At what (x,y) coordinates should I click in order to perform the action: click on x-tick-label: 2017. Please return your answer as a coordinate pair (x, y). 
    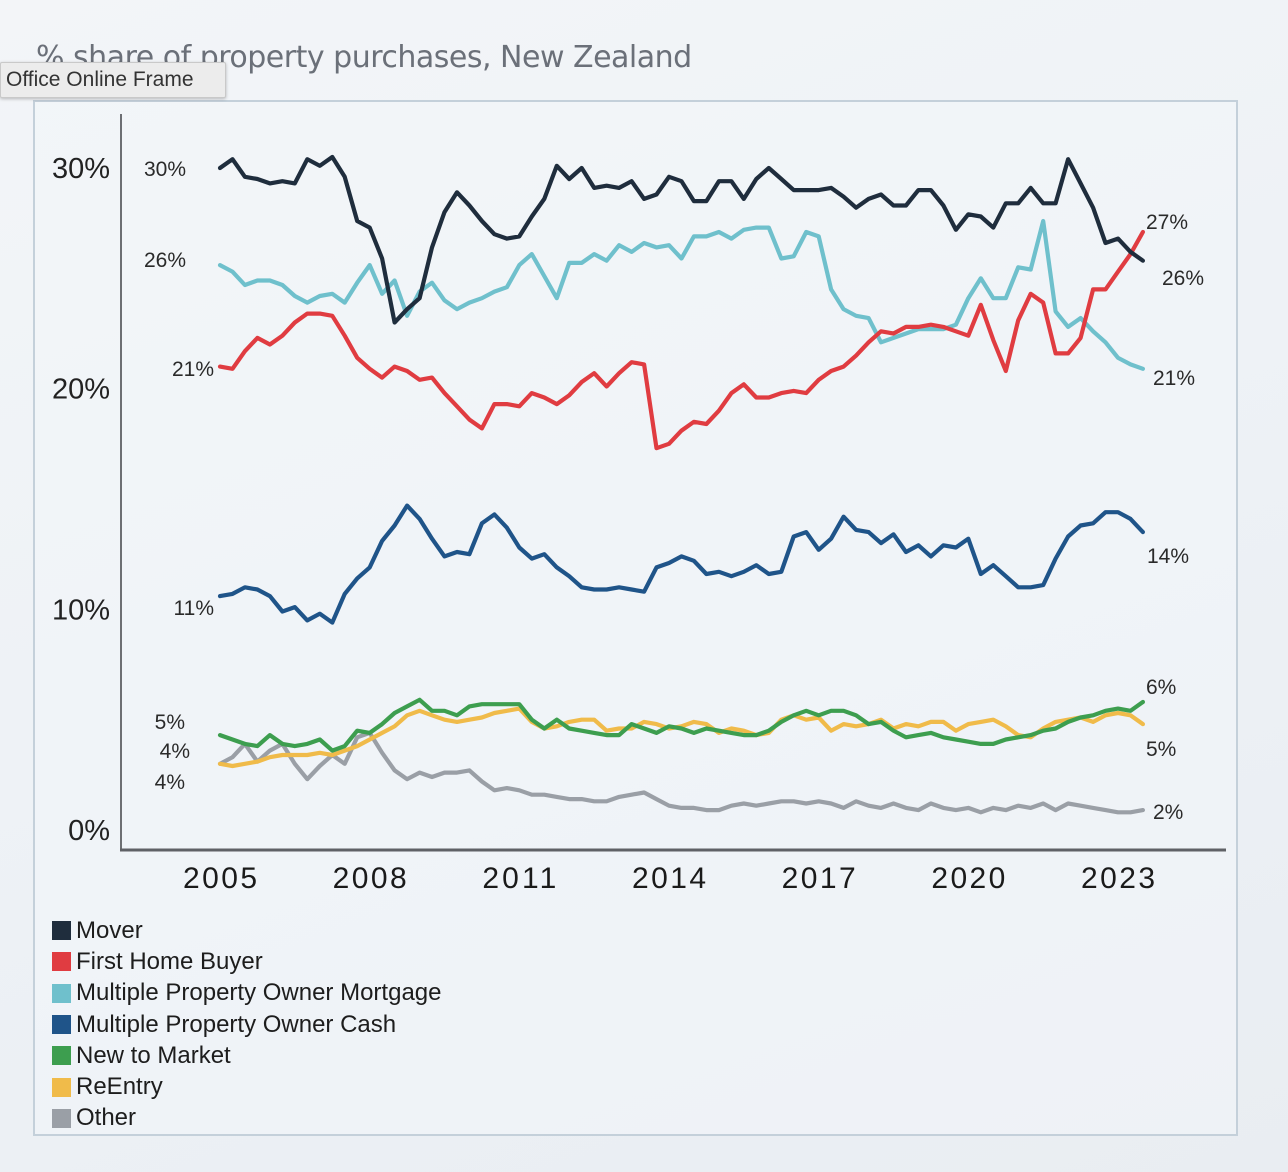
    Looking at the image, I should click on (819, 878).